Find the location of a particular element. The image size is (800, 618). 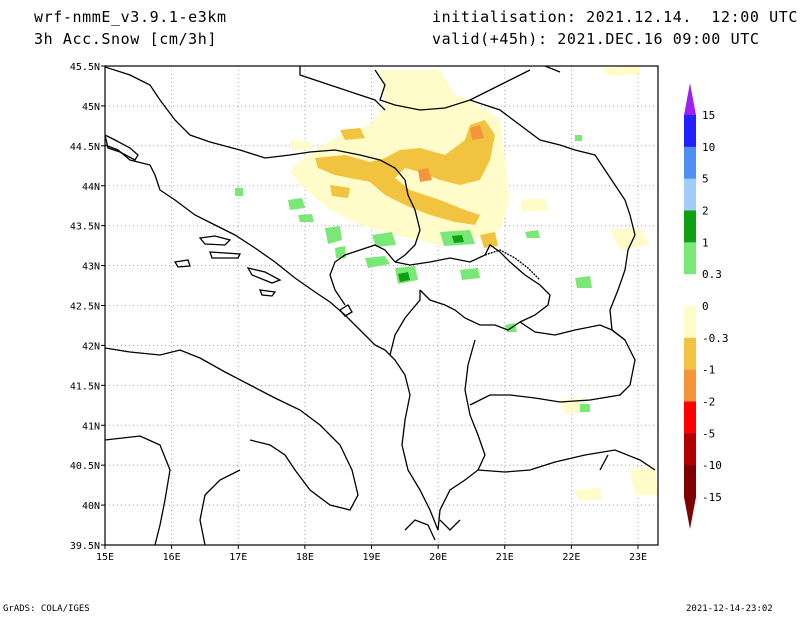

colorbar-label: -1 is located at coordinates (708, 370).